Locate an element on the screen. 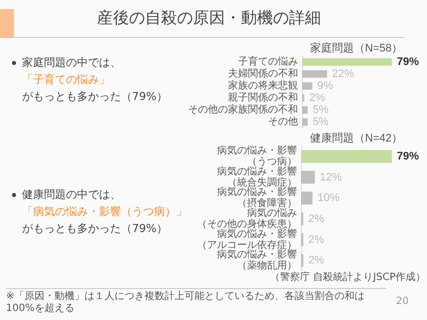  y-tick-label: その他の家族関係の不和 is located at coordinates (243, 110).